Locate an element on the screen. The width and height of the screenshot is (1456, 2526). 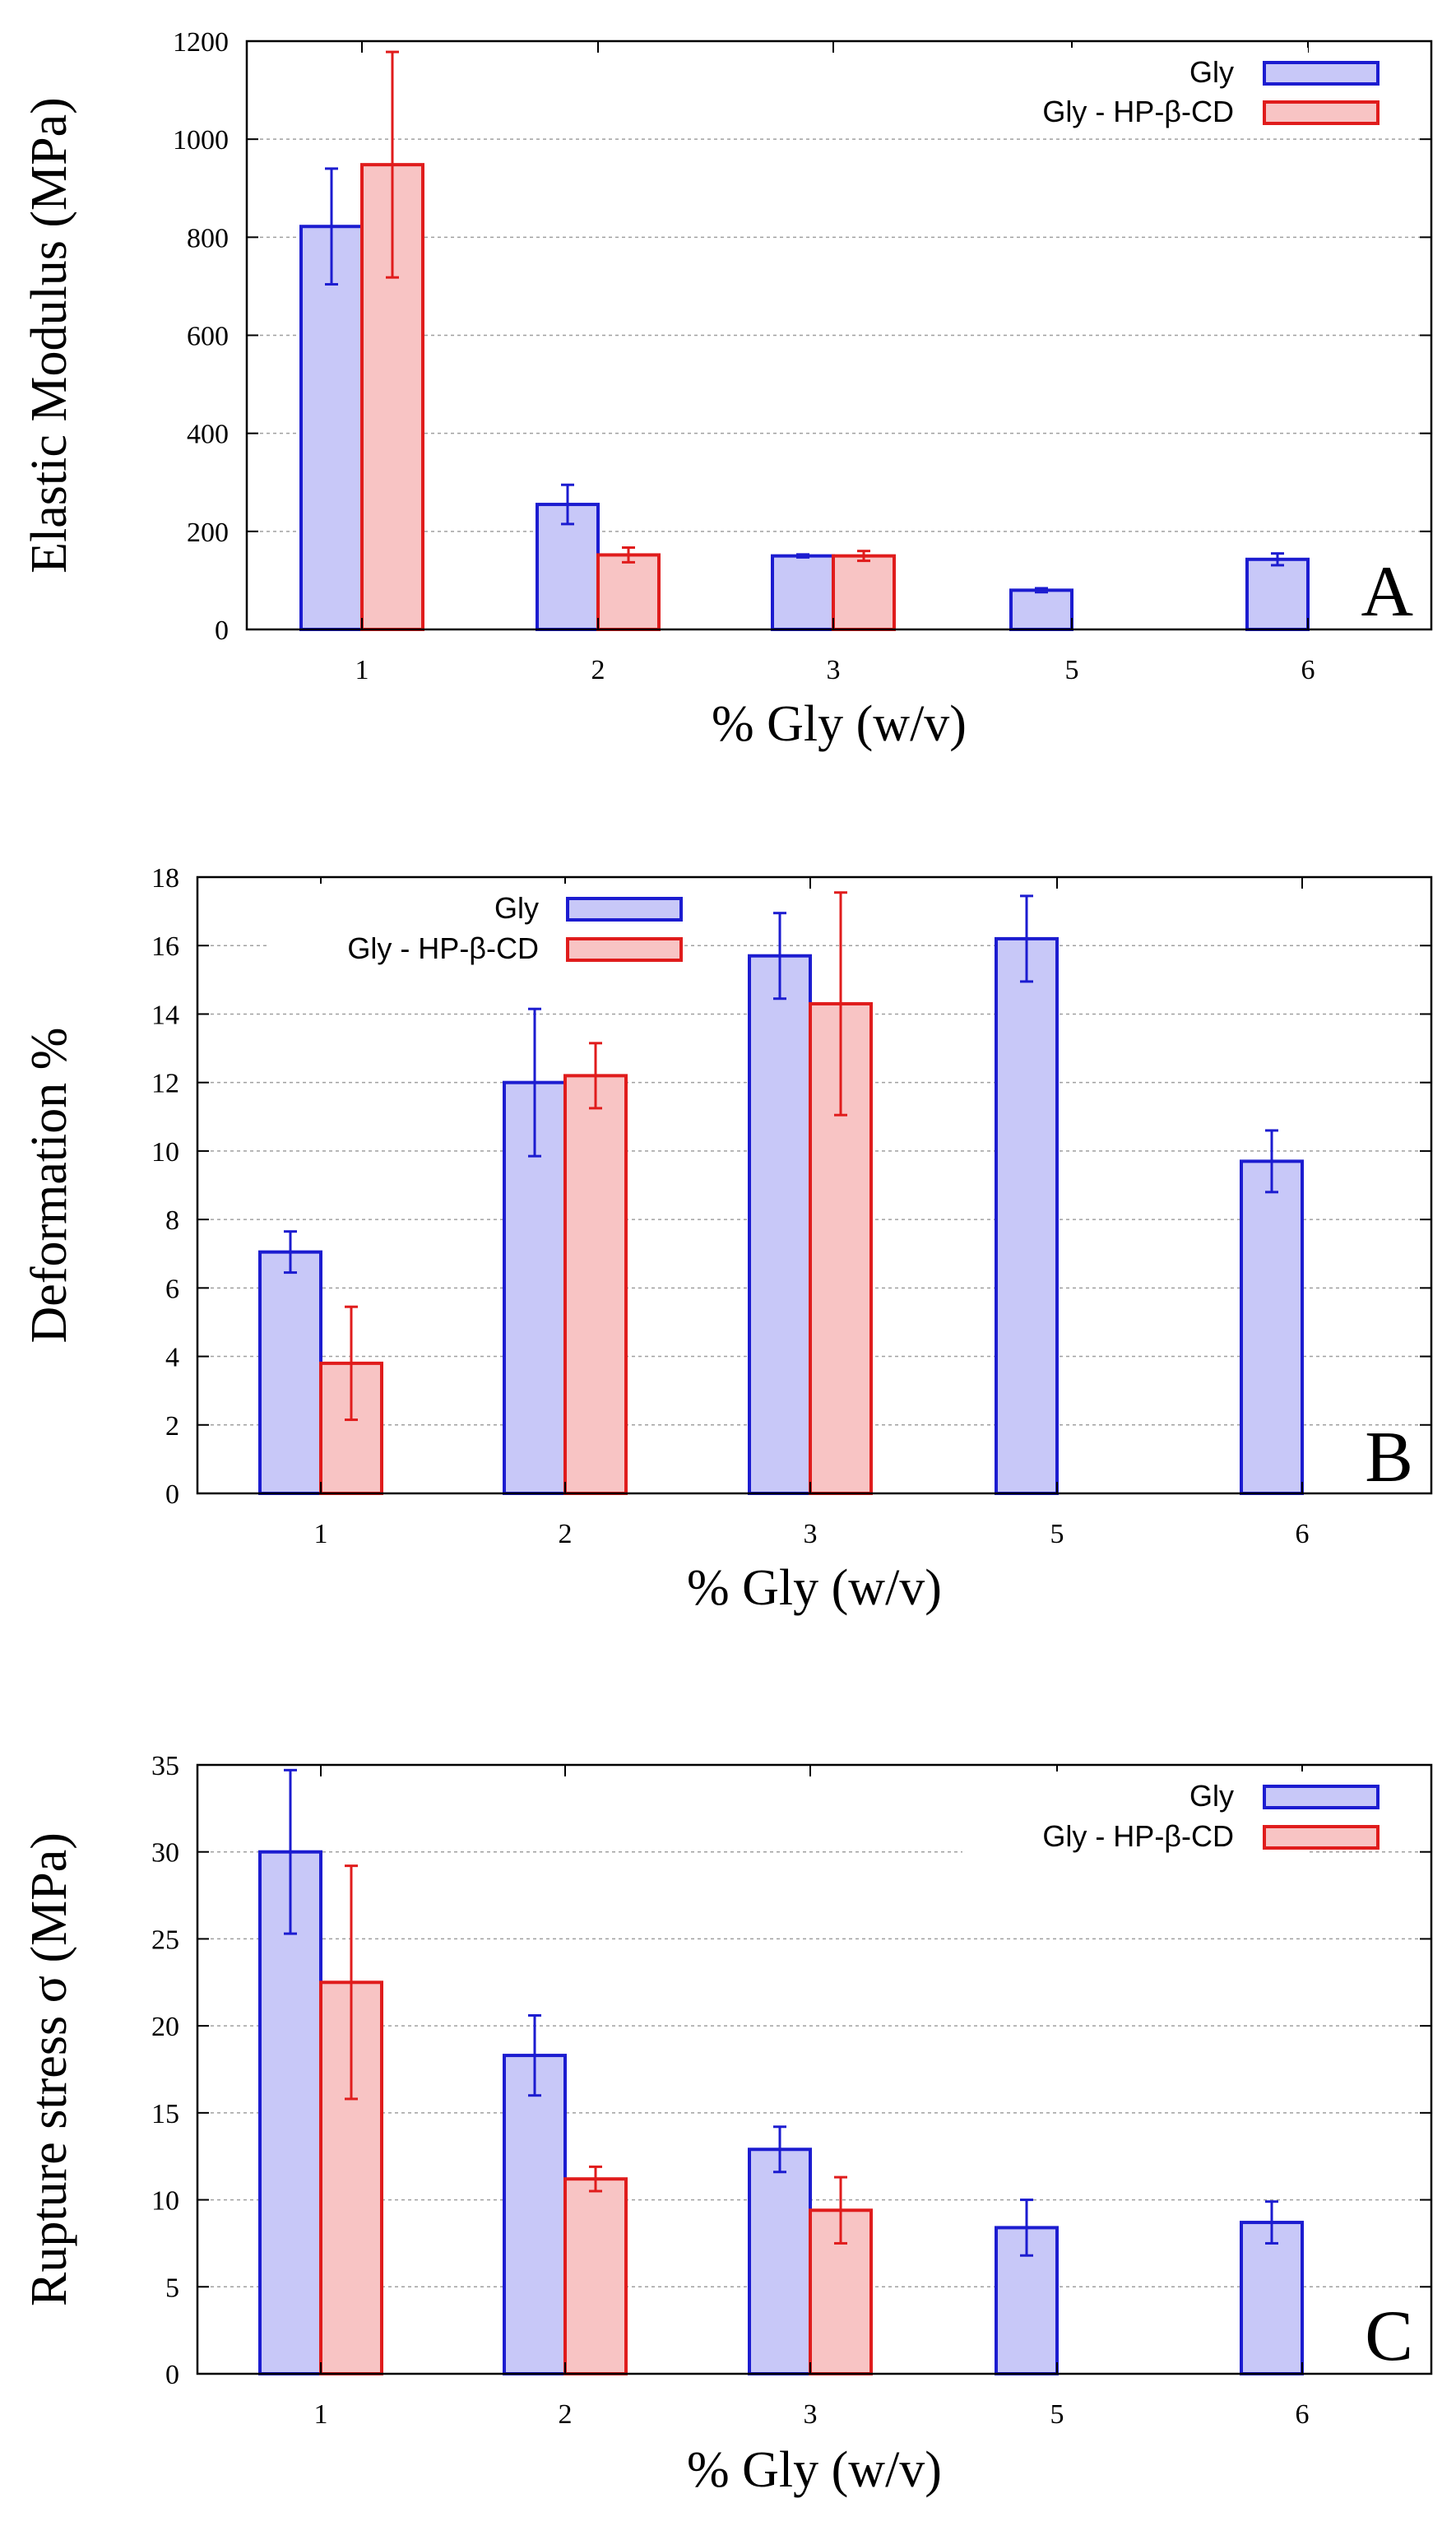
y-tick-label: 1200 is located at coordinates (201, 42).